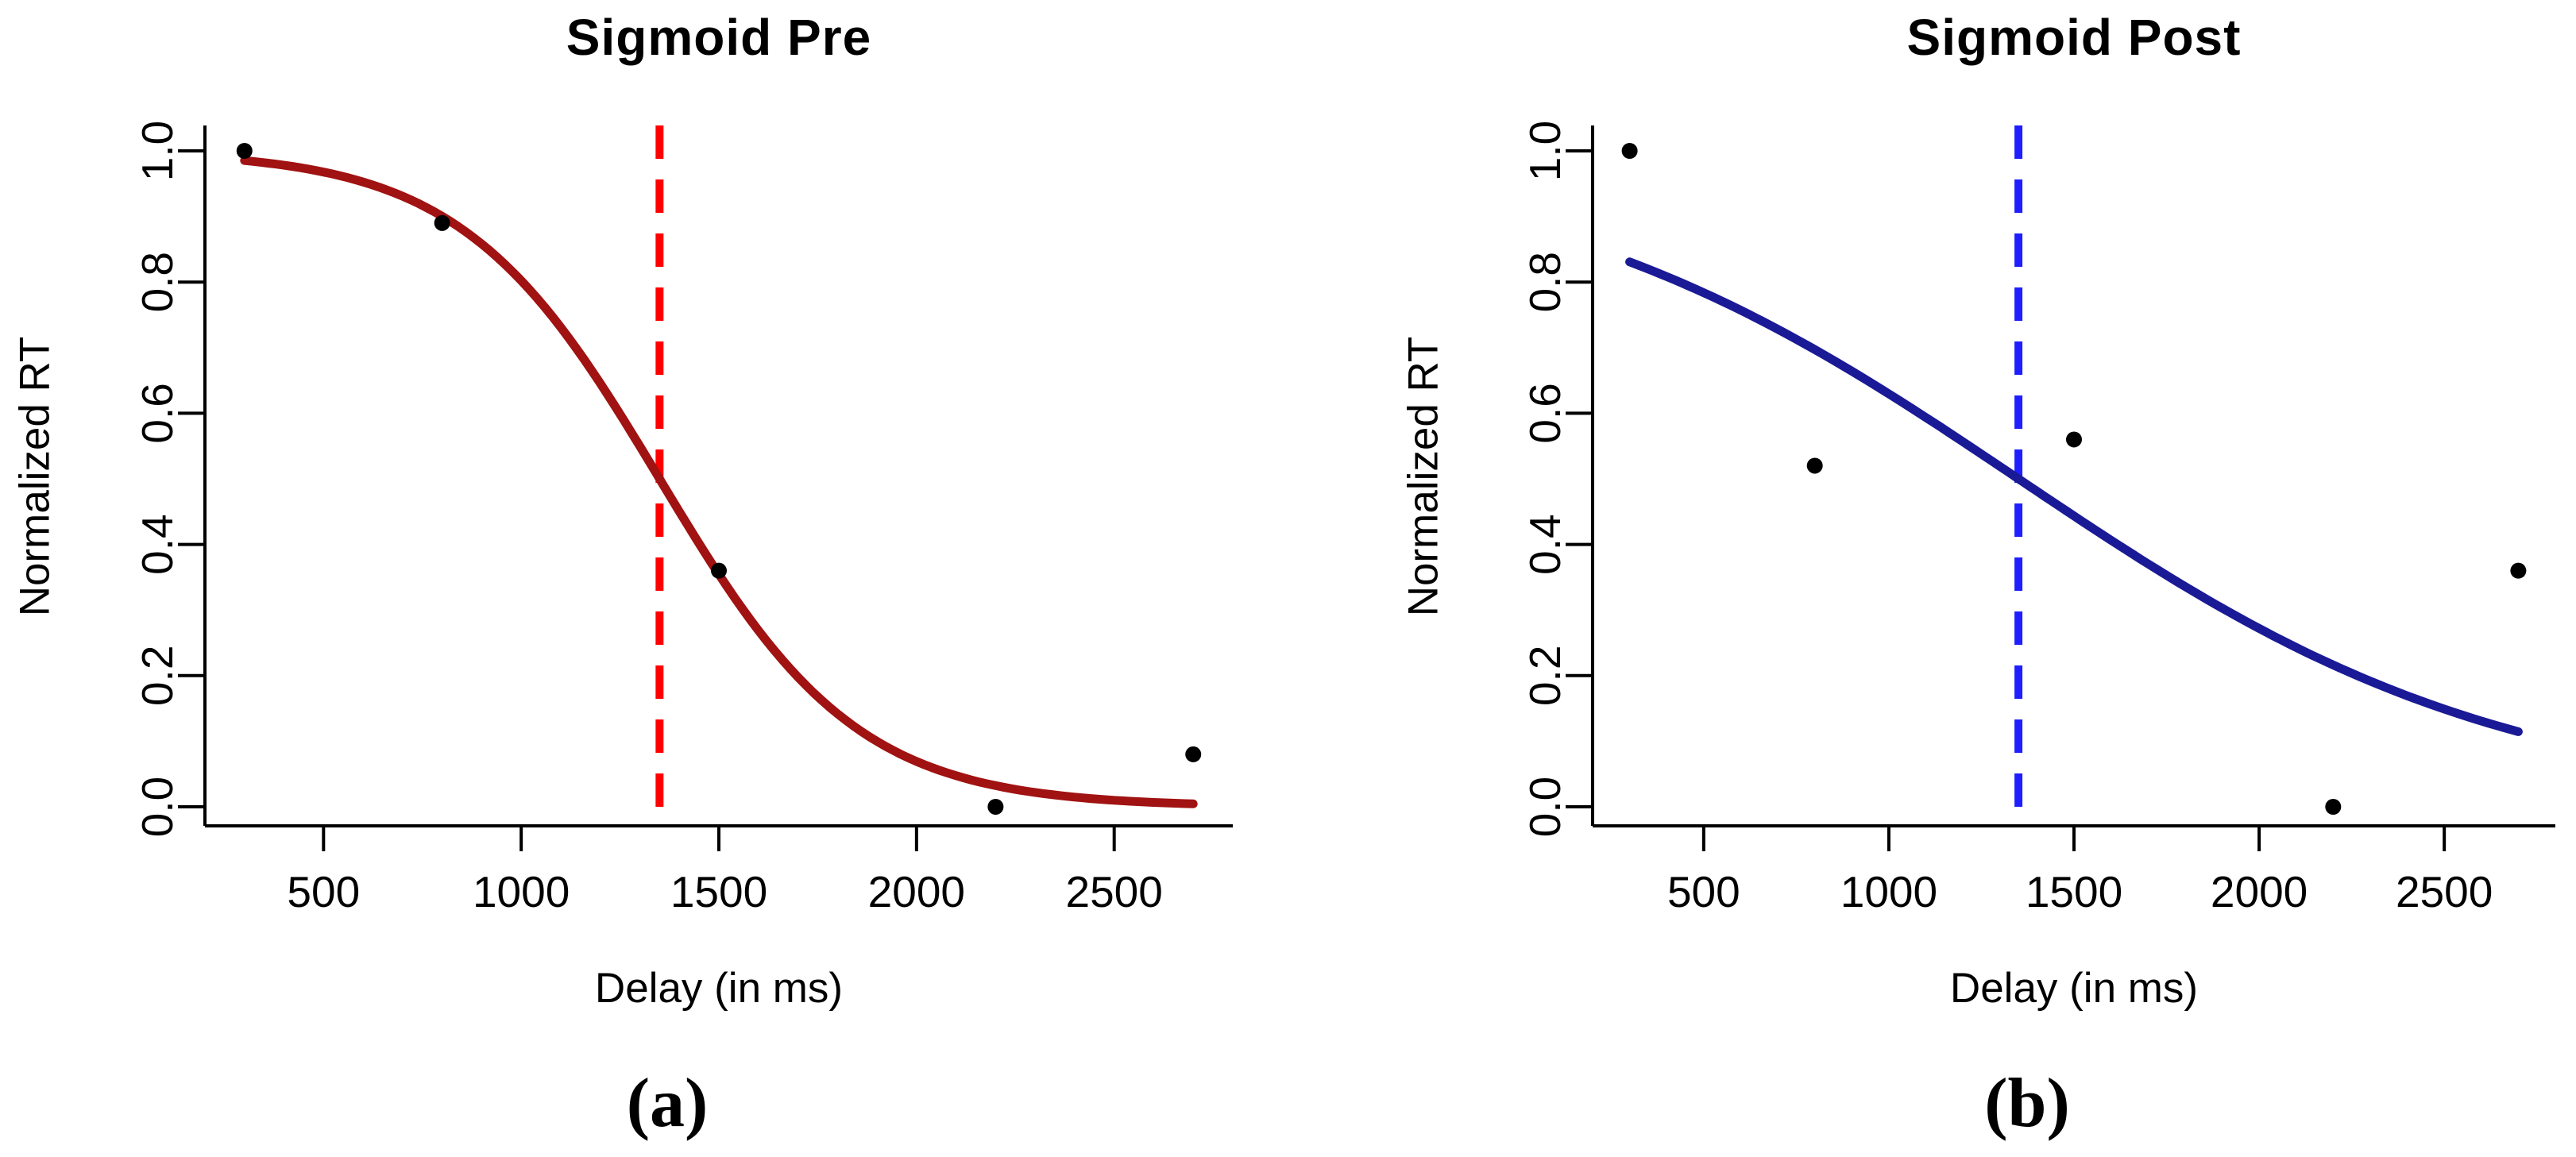  Describe the element at coordinates (1545, 807) in the screenshot. I see `panel-b-y-tick-label: 0.0` at that location.